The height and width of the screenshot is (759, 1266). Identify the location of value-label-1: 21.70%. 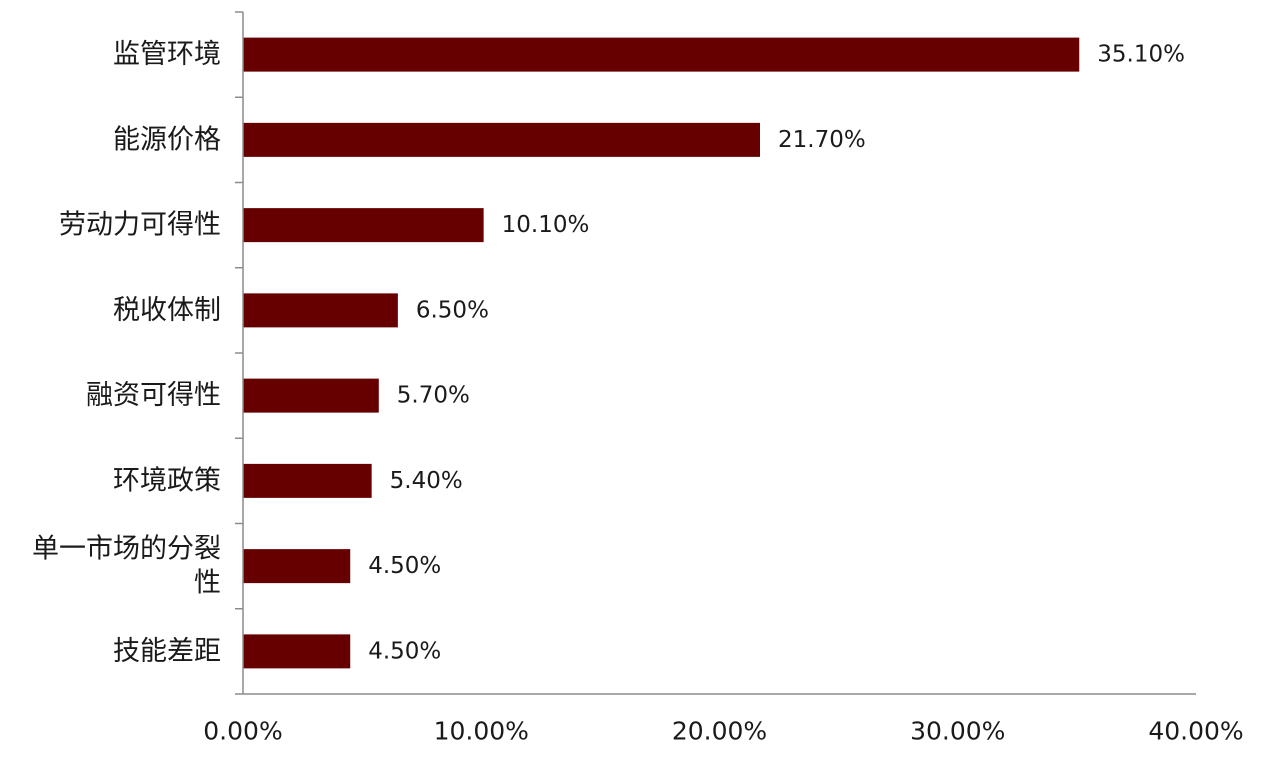
(822, 140).